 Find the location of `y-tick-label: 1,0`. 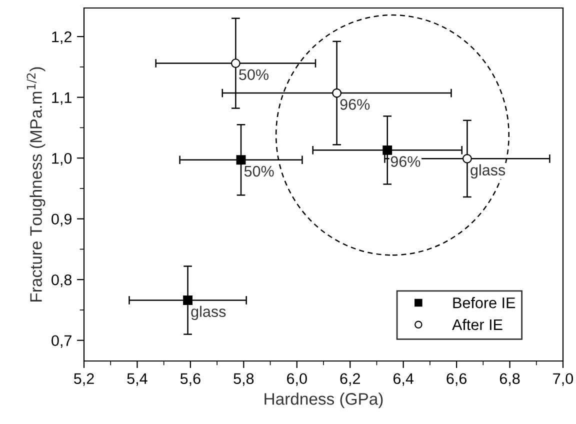

y-tick-label: 1,0 is located at coordinates (62, 159).